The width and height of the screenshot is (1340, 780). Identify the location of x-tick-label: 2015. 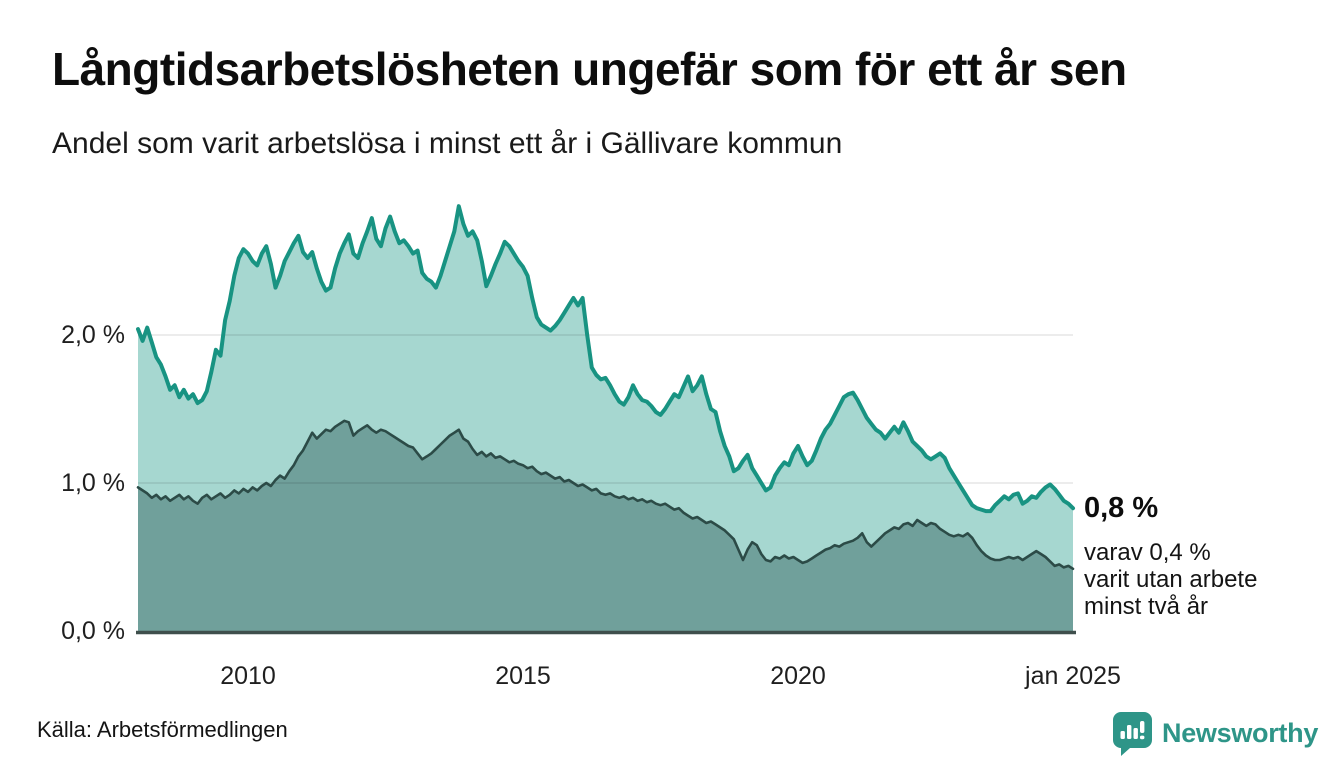
(523, 676).